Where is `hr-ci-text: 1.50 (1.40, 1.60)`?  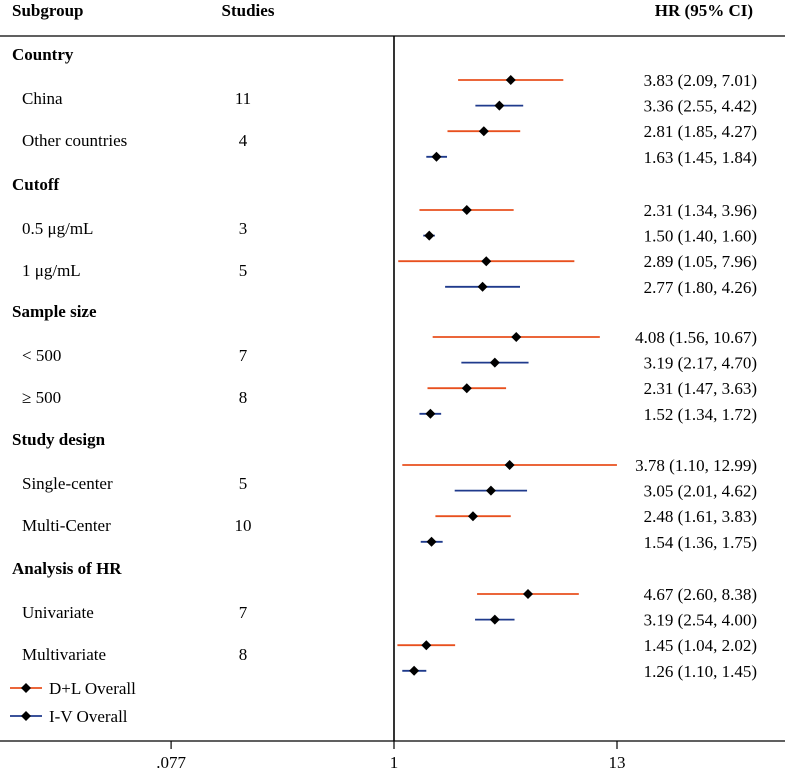
hr-ci-text: 1.50 (1.40, 1.60) is located at coordinates (700, 236).